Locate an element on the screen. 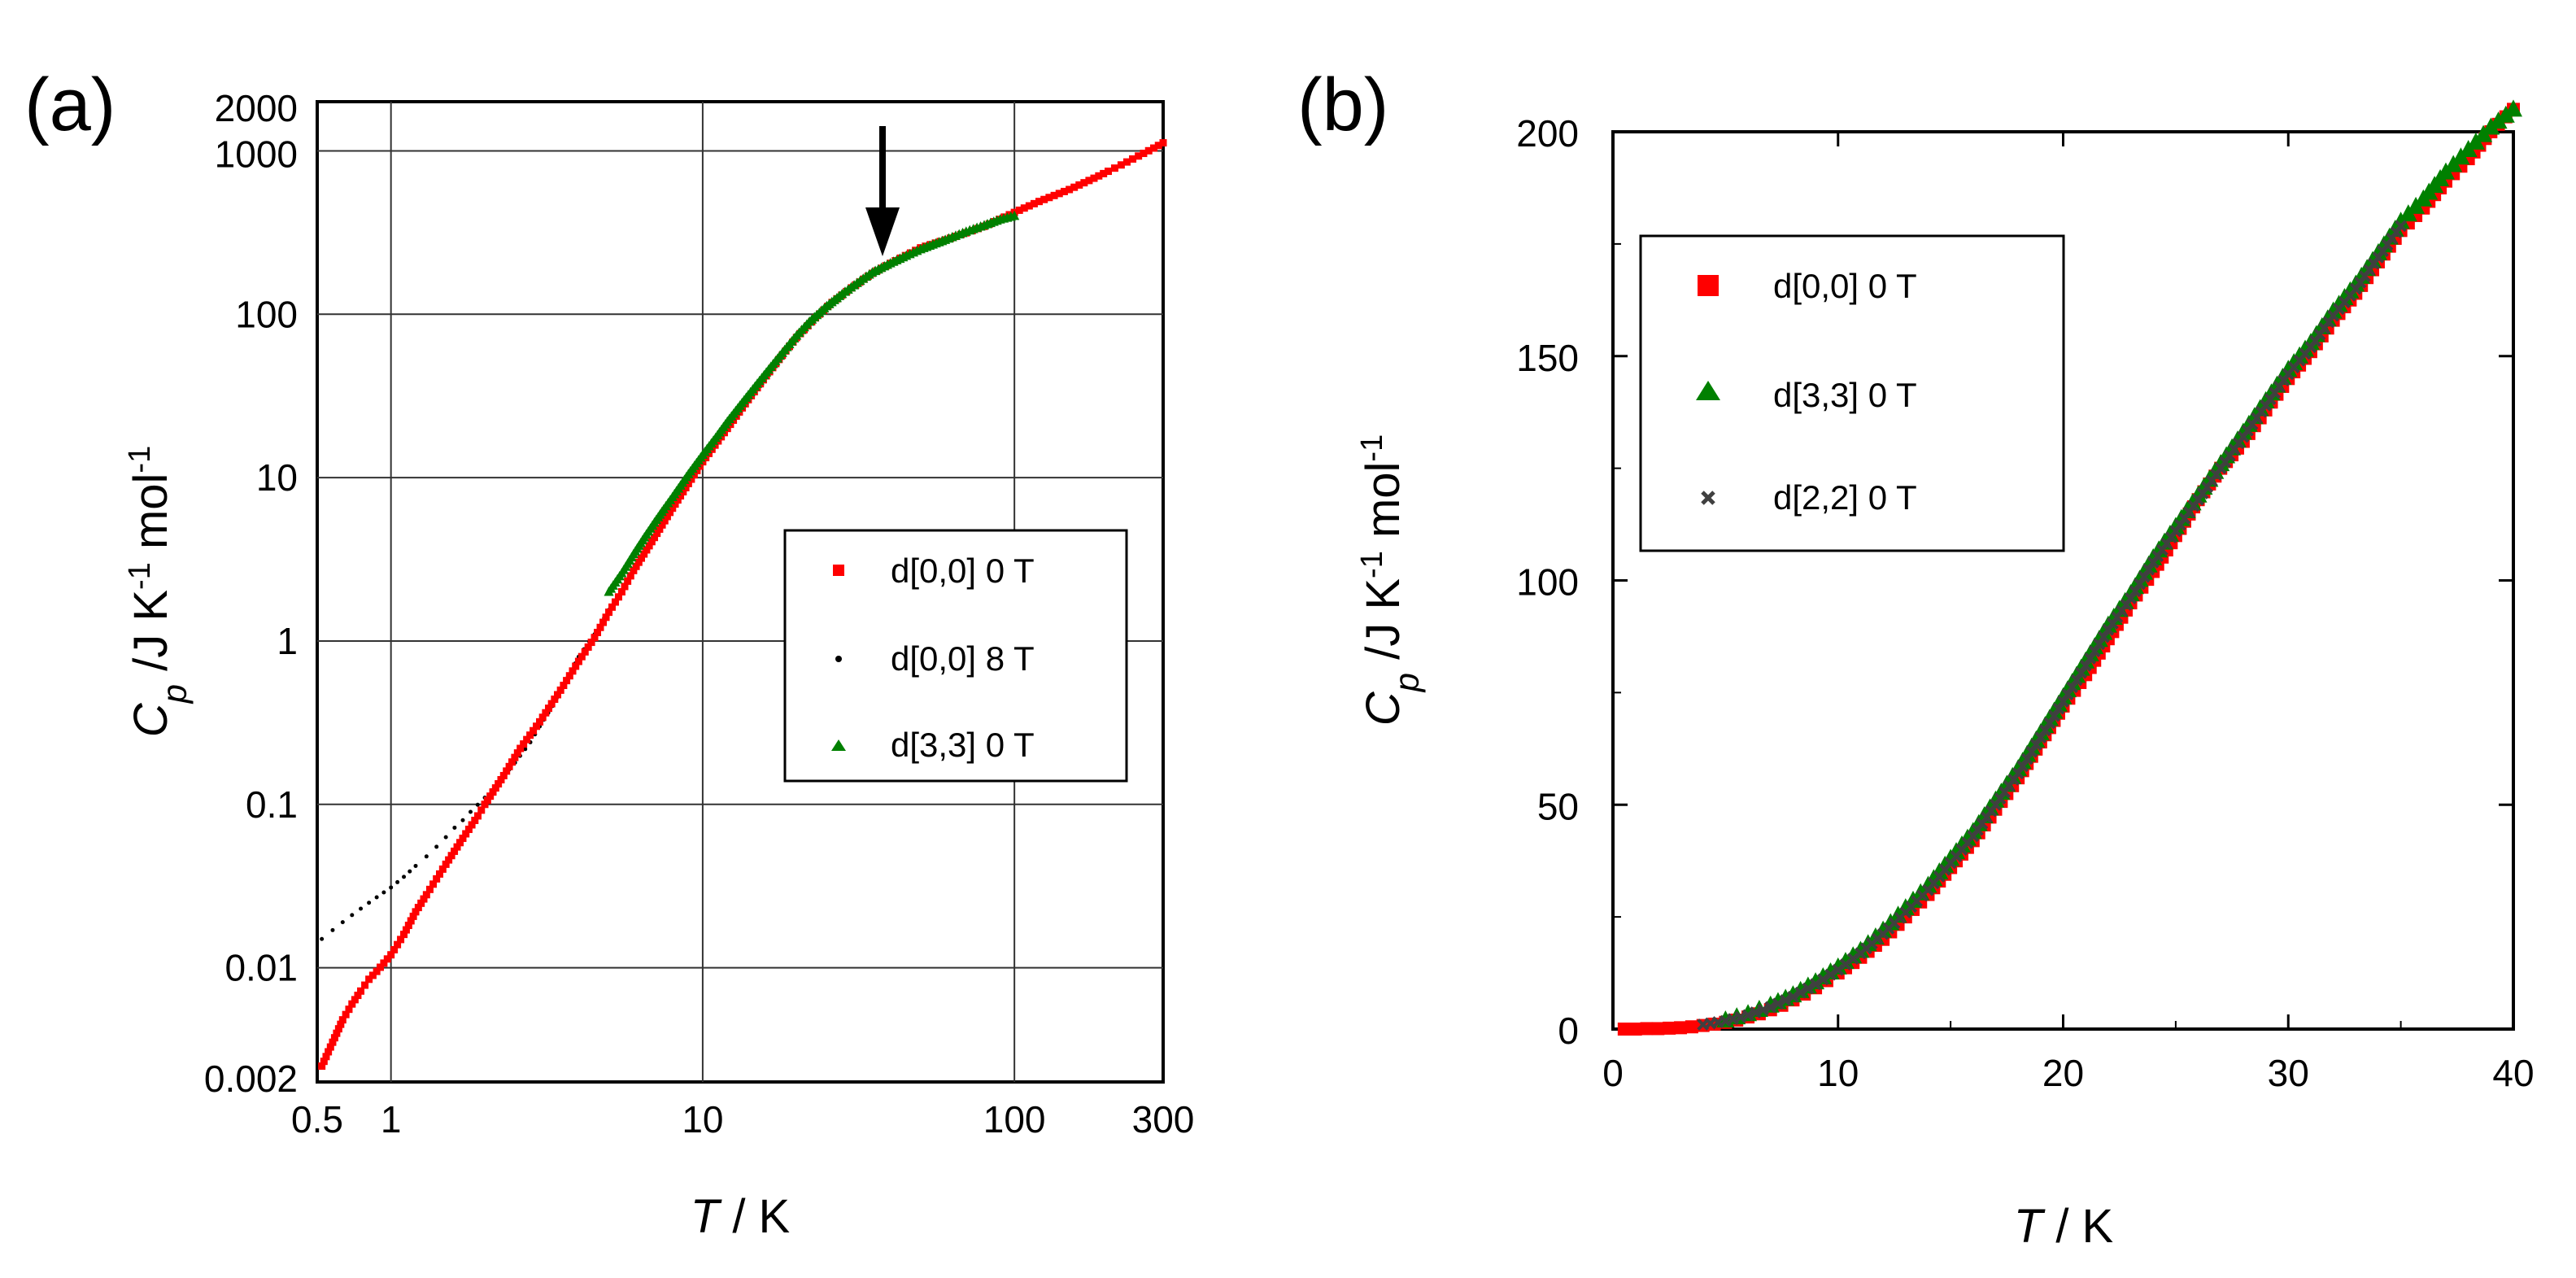  d33-0T-point is located at coordinates (1014, 215).